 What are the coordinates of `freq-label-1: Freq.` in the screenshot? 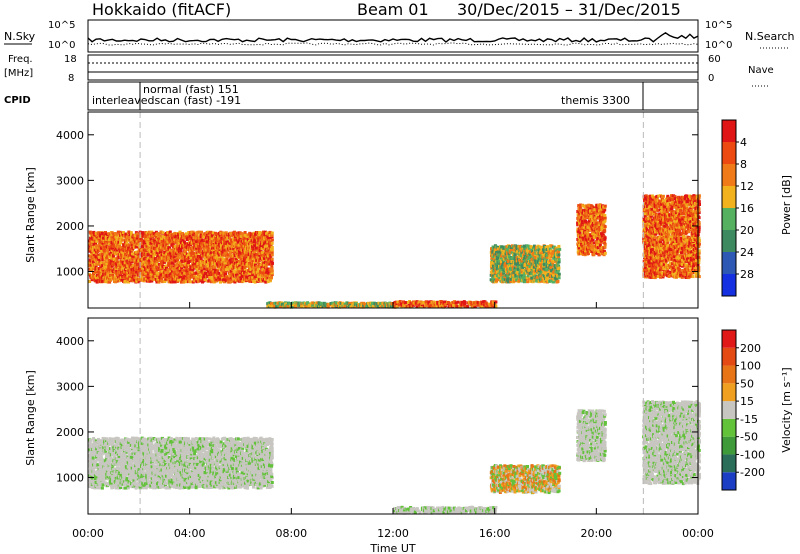 It's located at (20, 59).